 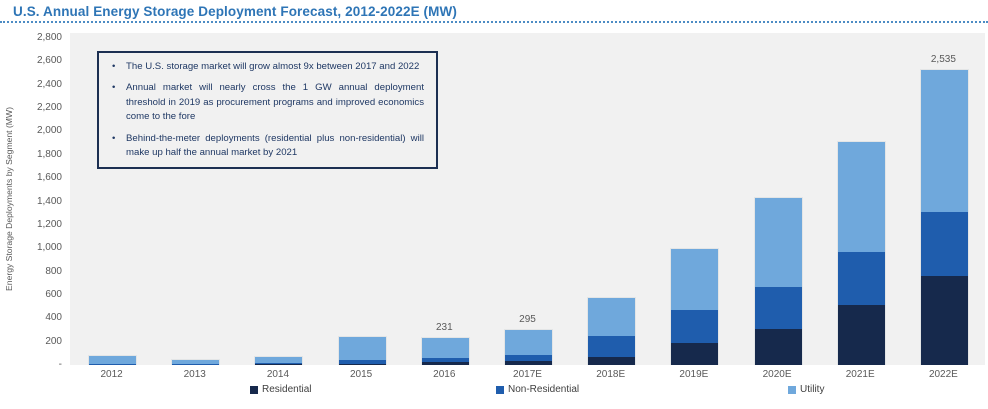 I want to click on y-tick-label: 800, so click(x=53, y=271).